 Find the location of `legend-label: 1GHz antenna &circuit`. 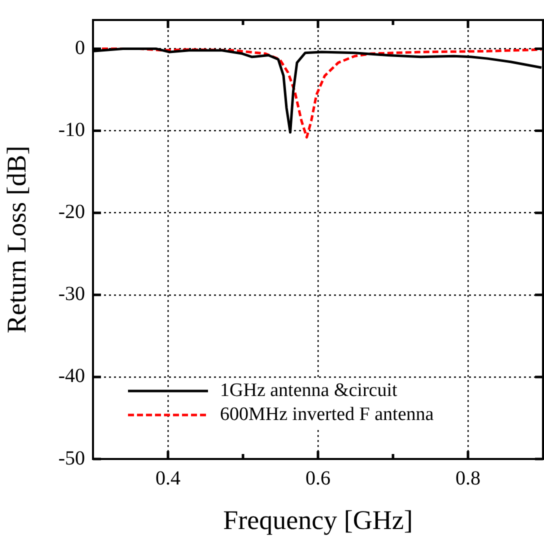

legend-label: 1GHz antenna &circuit is located at coordinates (309, 390).